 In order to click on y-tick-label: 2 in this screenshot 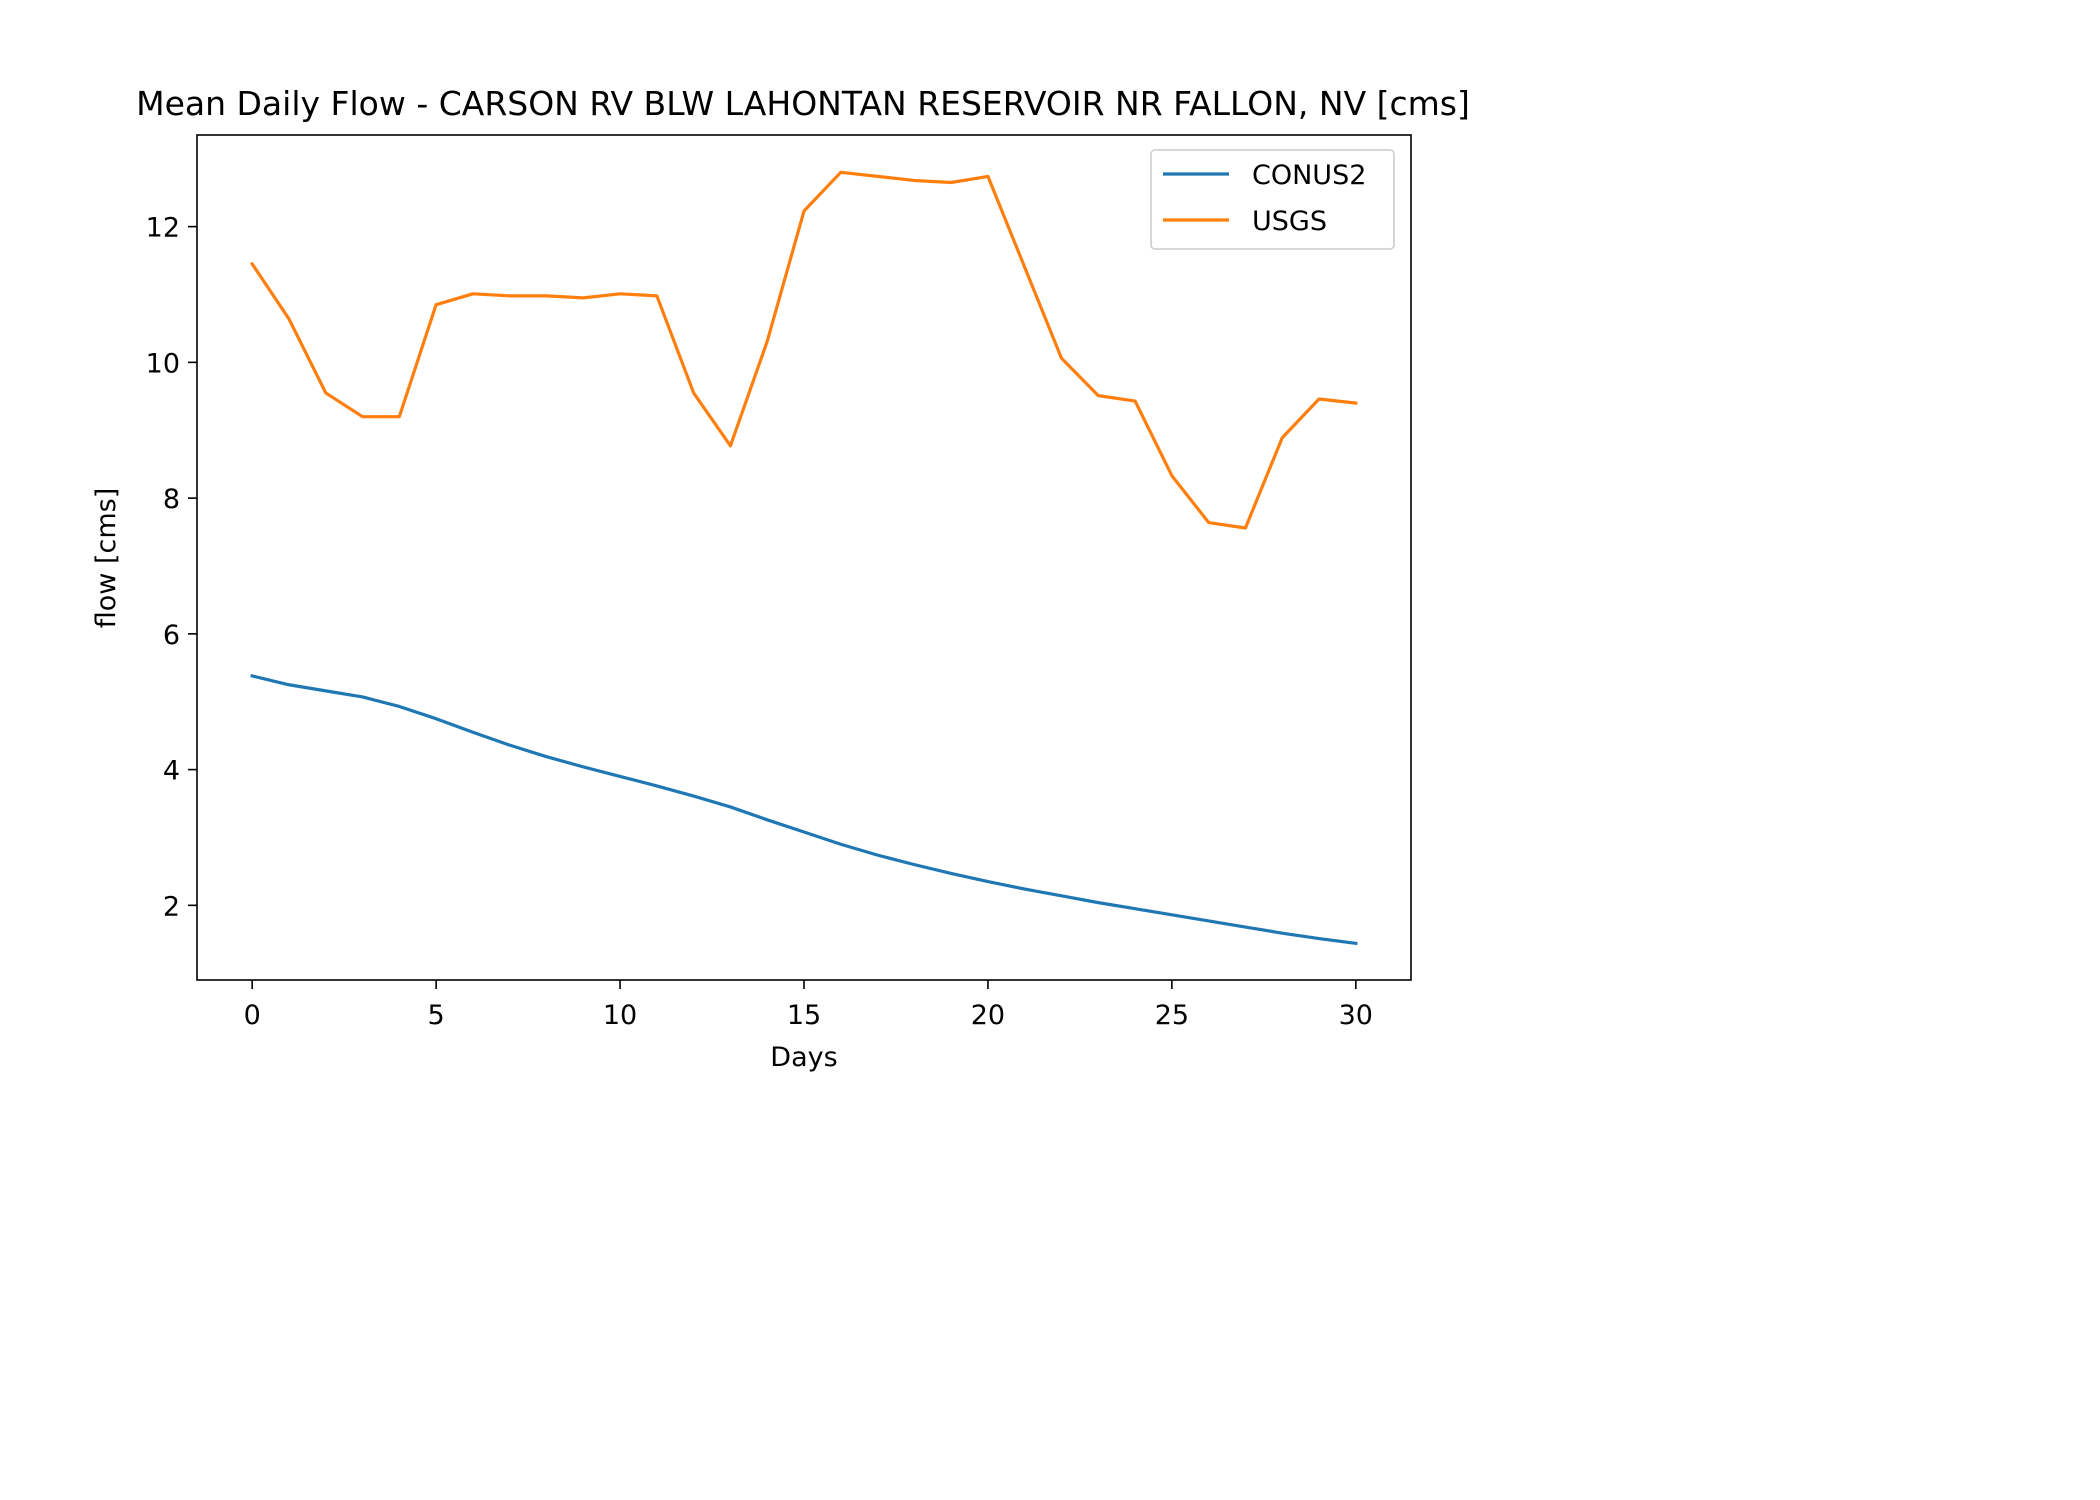, I will do `click(171, 906)`.